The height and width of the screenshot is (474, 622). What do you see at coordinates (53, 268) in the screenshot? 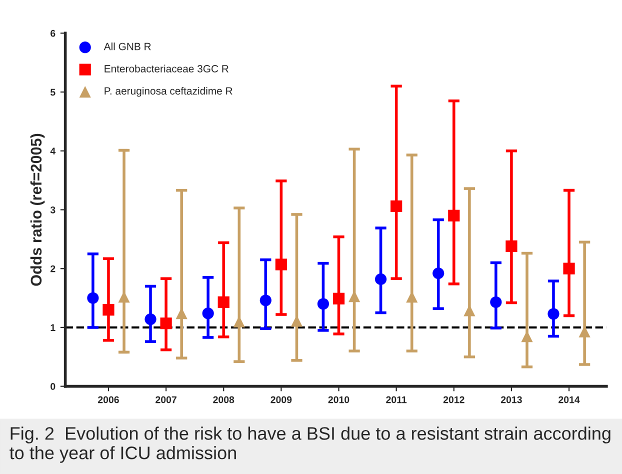
I see `y-tick-label: 2` at bounding box center [53, 268].